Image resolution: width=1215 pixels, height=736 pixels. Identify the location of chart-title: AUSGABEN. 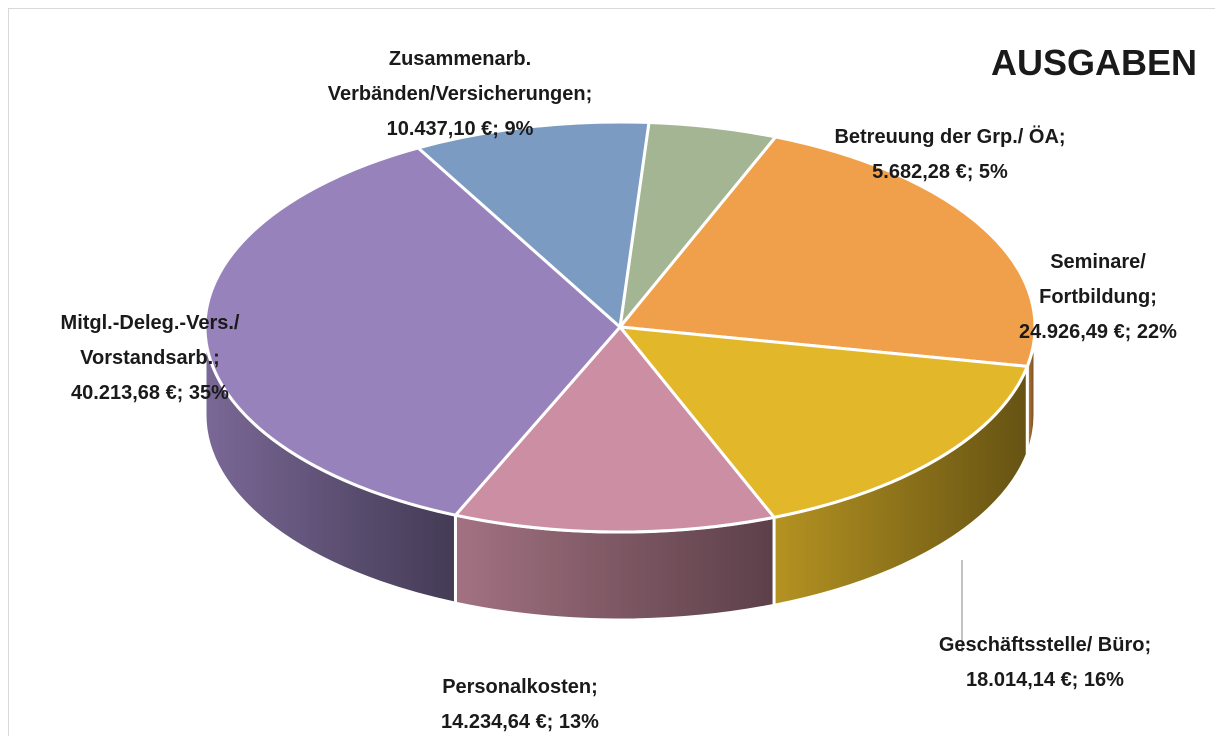
(1093, 62).